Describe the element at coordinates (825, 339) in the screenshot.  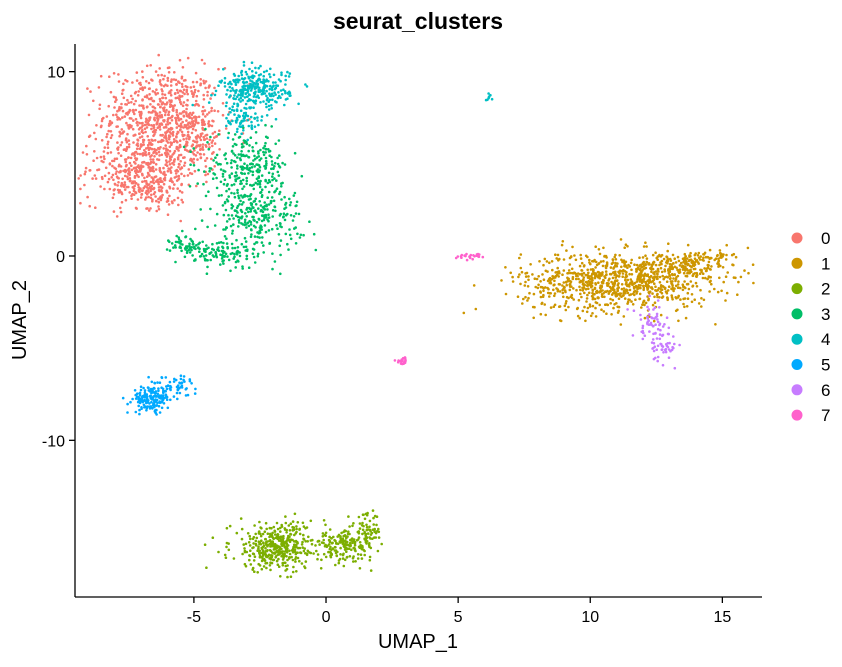
I see `legend-label: 4` at that location.